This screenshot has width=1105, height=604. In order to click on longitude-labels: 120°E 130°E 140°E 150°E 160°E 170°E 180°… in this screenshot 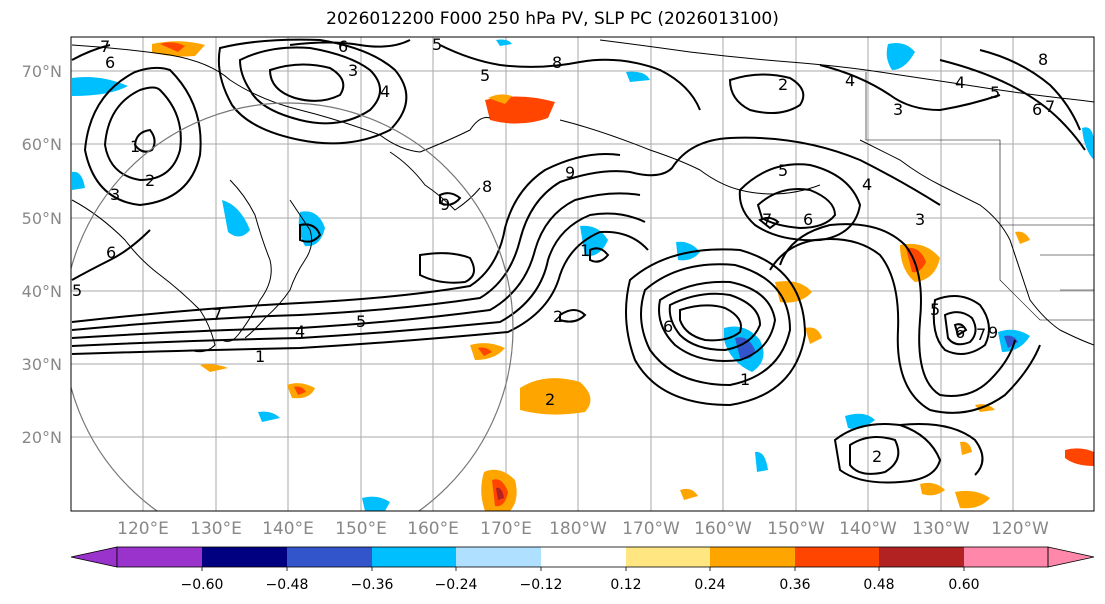, I will do `click(583, 529)`.